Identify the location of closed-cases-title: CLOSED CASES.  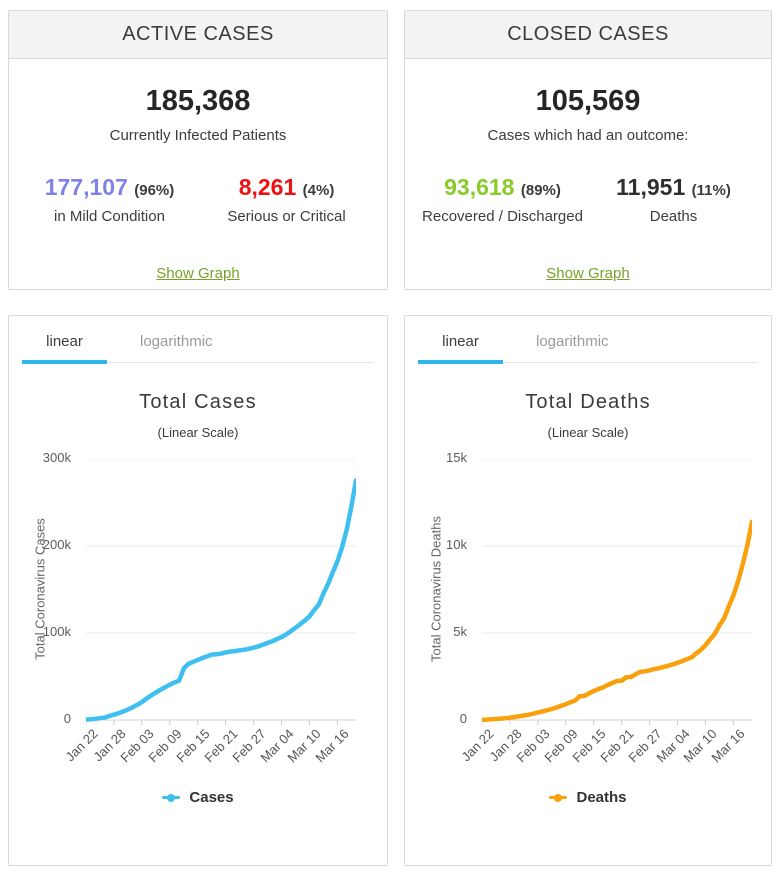
(588, 34).